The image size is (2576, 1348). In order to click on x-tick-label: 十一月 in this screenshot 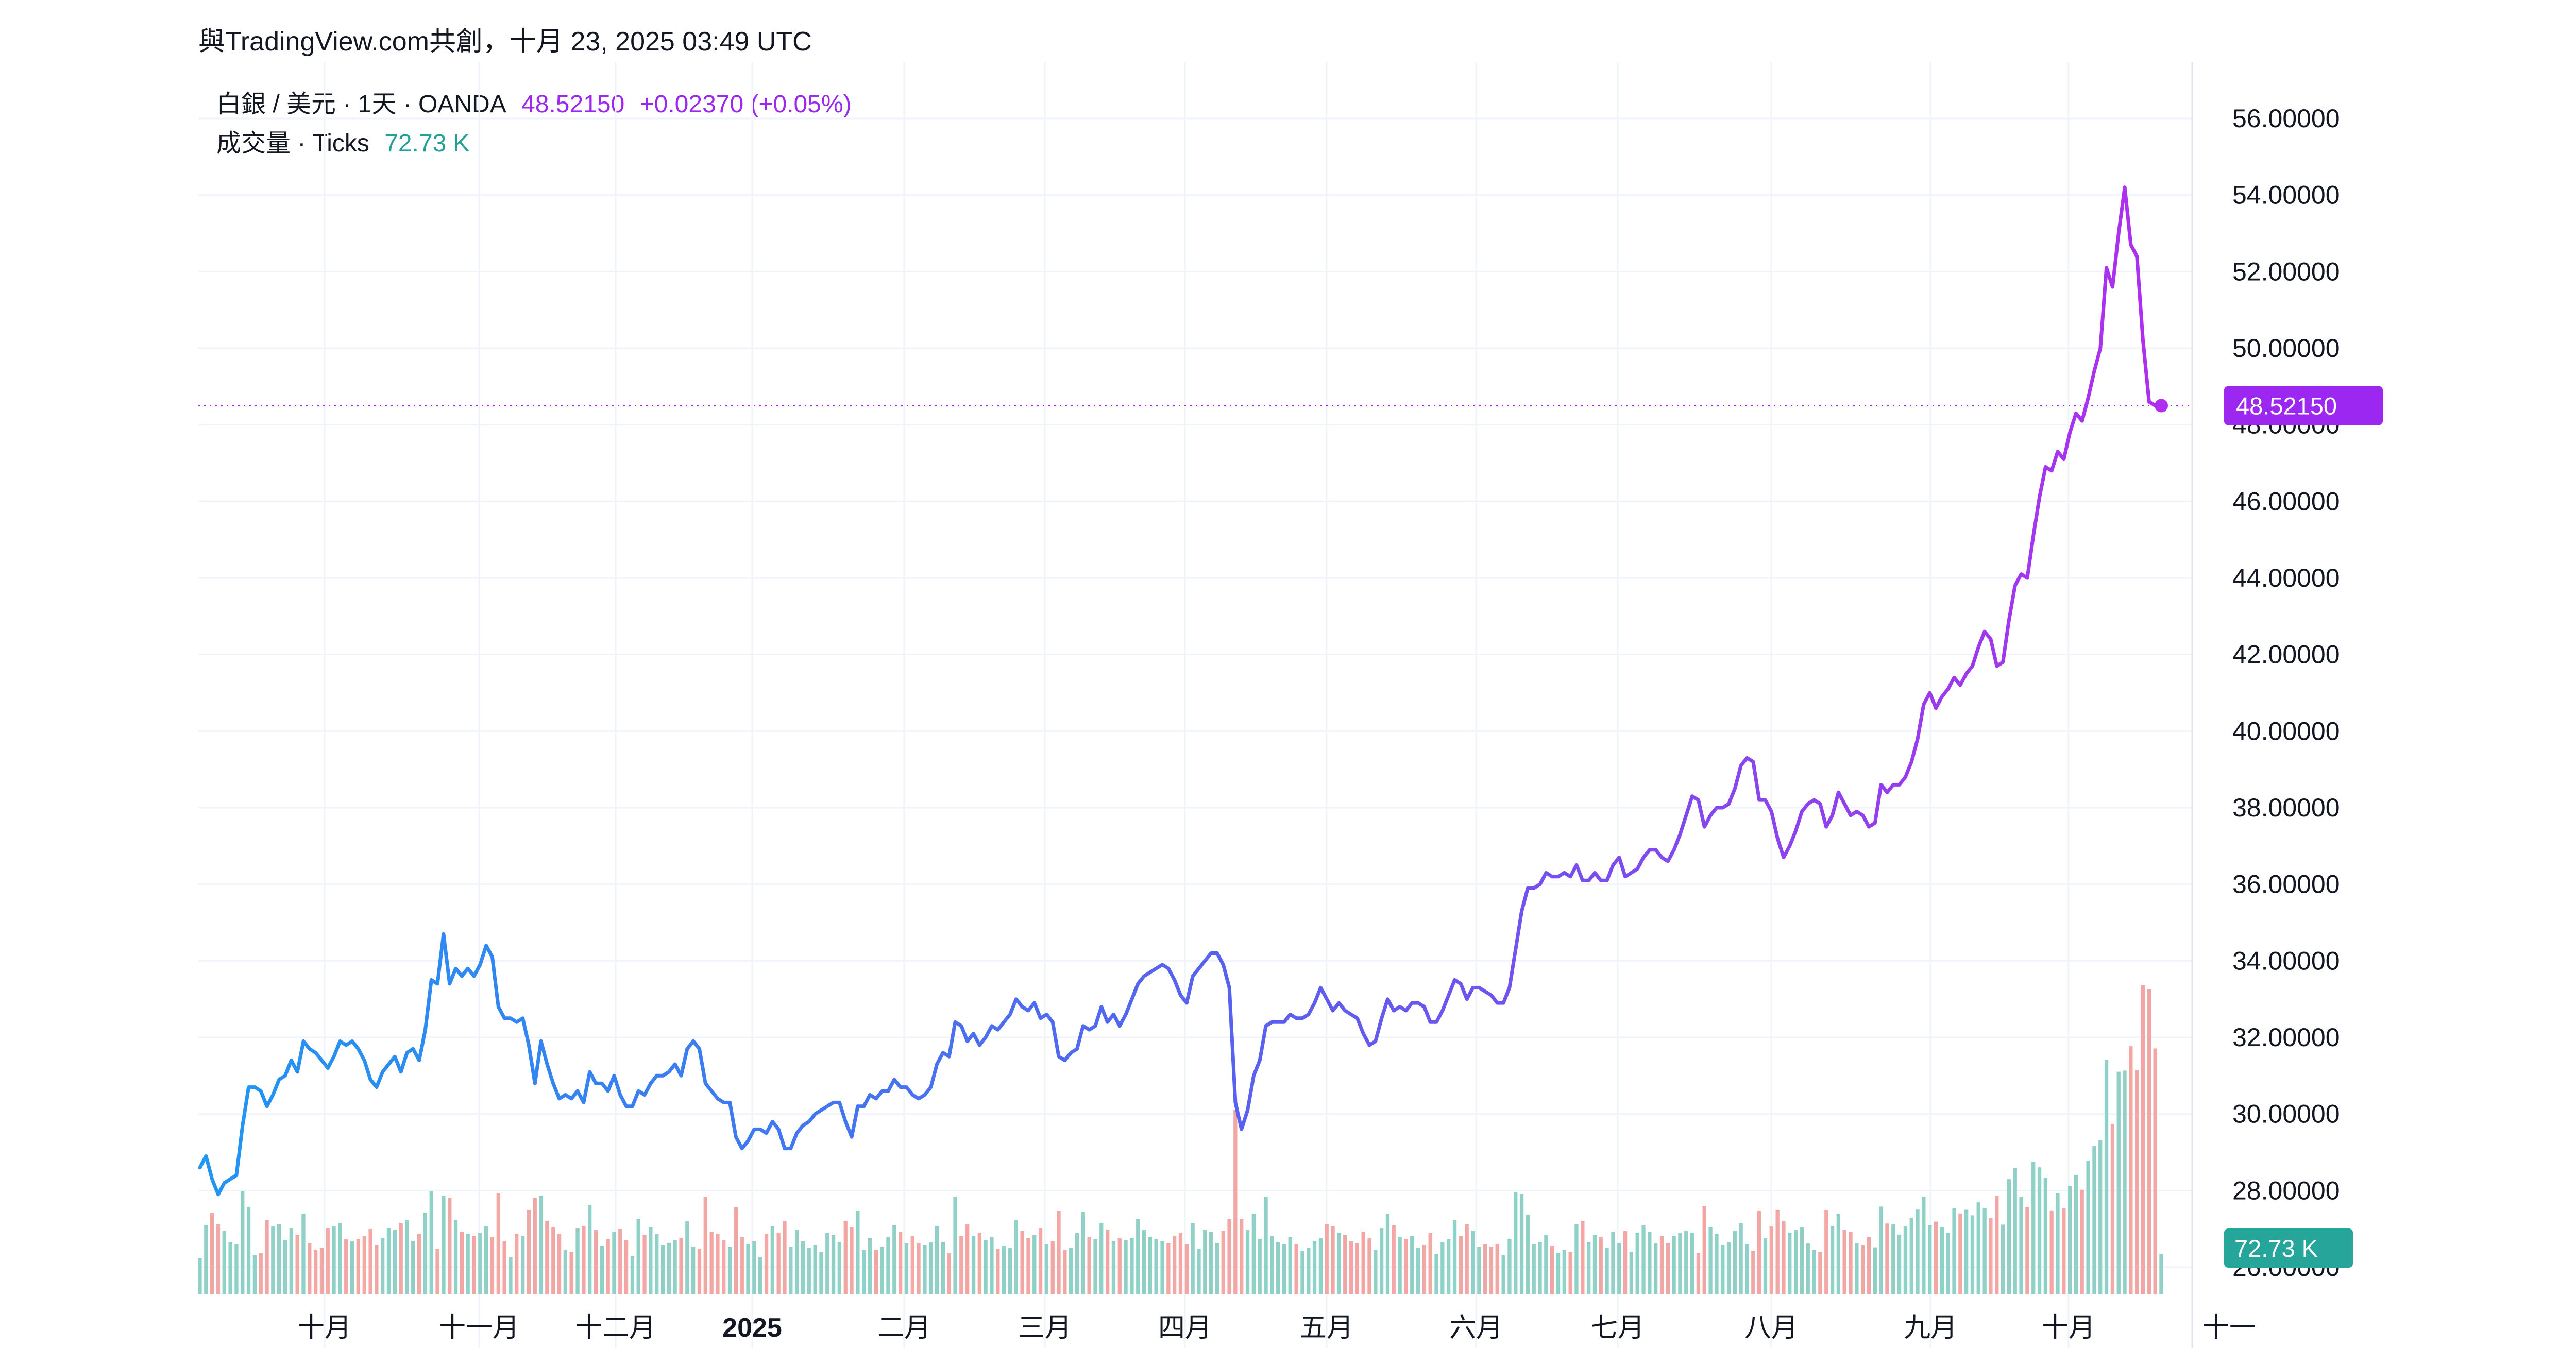, I will do `click(479, 1328)`.